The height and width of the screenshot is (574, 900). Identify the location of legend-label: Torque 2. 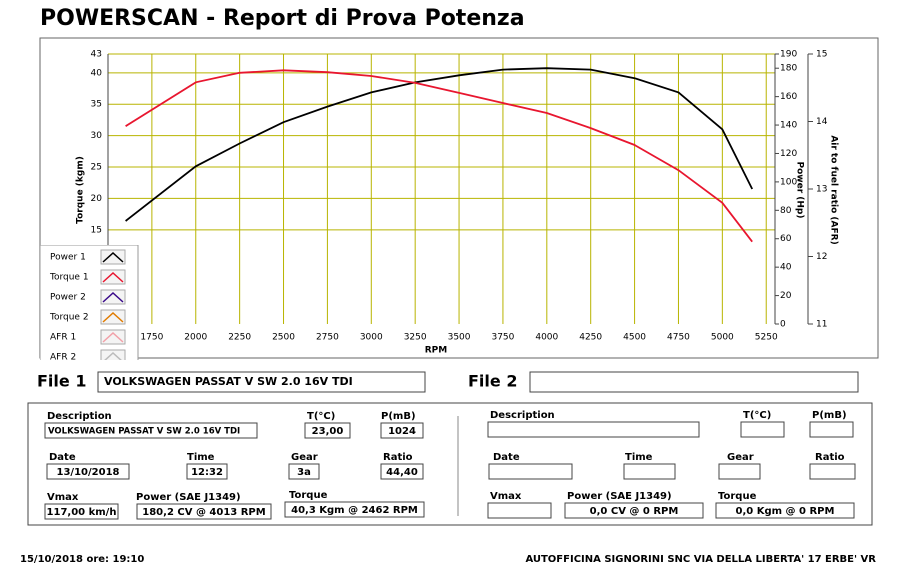
(69, 318).